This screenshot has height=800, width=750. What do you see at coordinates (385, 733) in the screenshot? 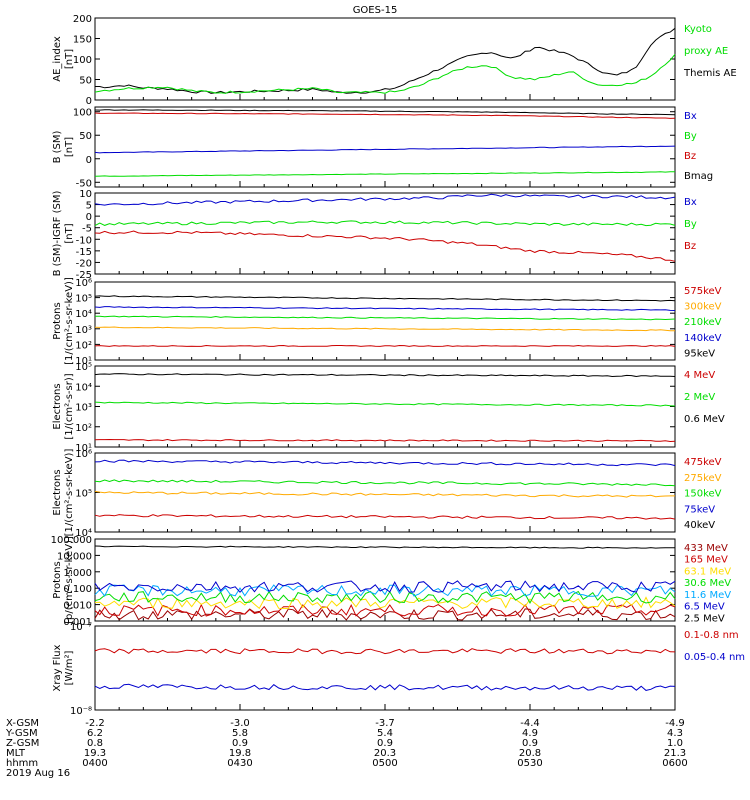
I see `axis-row-value: 5.4` at bounding box center [385, 733].